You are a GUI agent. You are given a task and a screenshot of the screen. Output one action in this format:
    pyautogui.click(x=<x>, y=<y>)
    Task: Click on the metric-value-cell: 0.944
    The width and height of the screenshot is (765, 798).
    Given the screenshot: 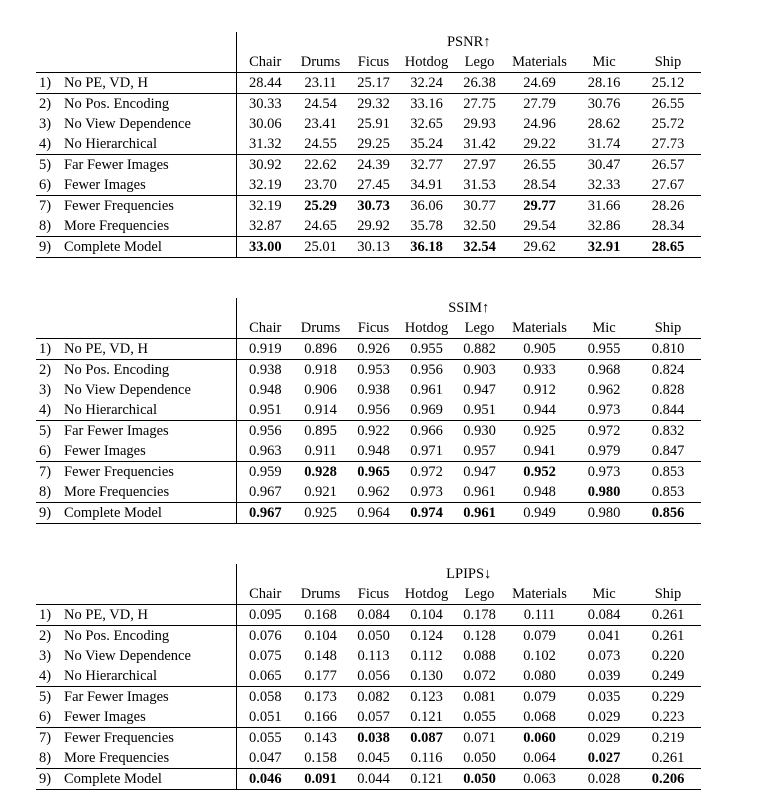 What is the action you would take?
    pyautogui.click(x=539, y=409)
    